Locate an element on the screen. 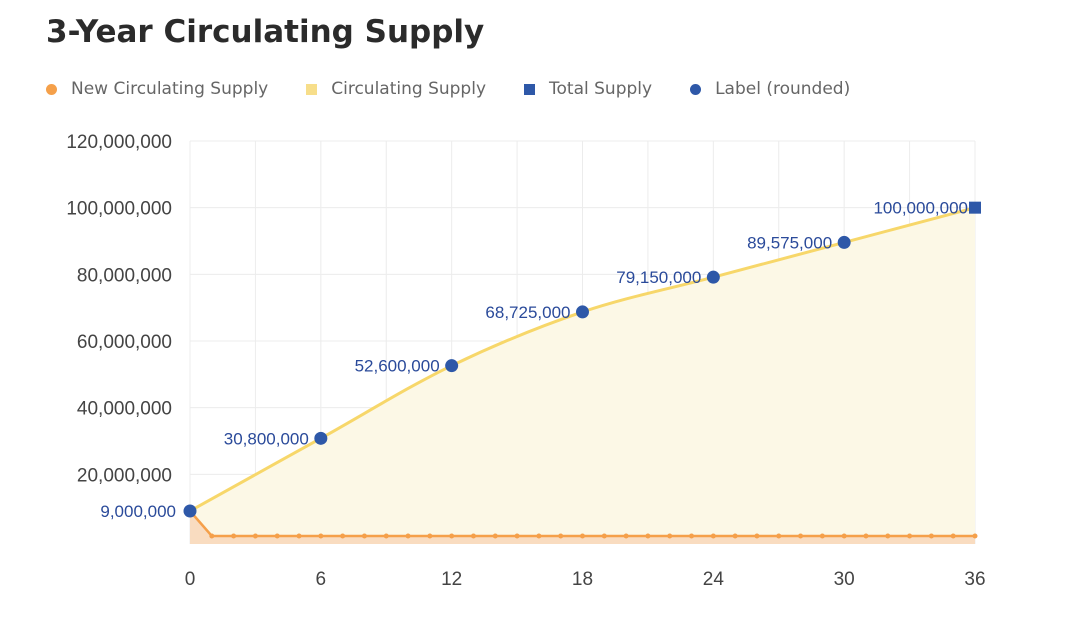 The image size is (1080, 618). data-label: 79,150,000 is located at coordinates (658, 277).